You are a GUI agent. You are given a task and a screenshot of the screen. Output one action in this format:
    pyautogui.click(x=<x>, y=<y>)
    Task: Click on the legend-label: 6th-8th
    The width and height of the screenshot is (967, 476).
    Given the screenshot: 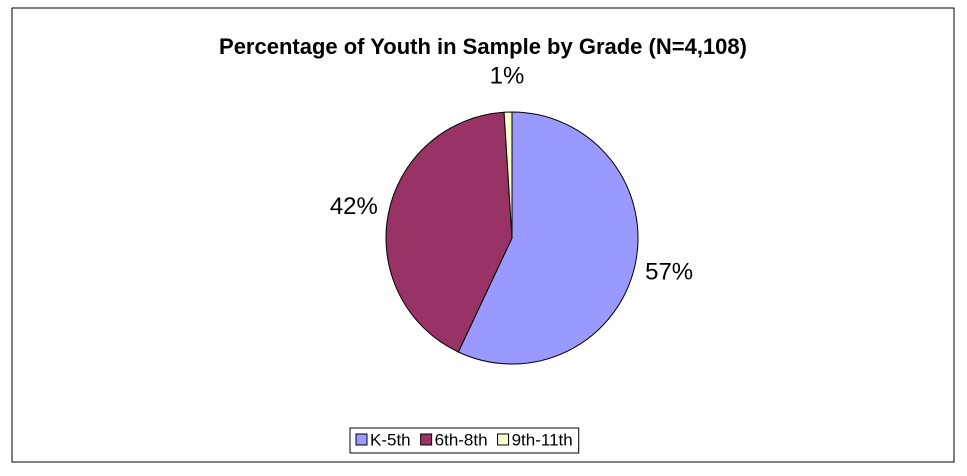 What is the action you would take?
    pyautogui.click(x=461, y=439)
    